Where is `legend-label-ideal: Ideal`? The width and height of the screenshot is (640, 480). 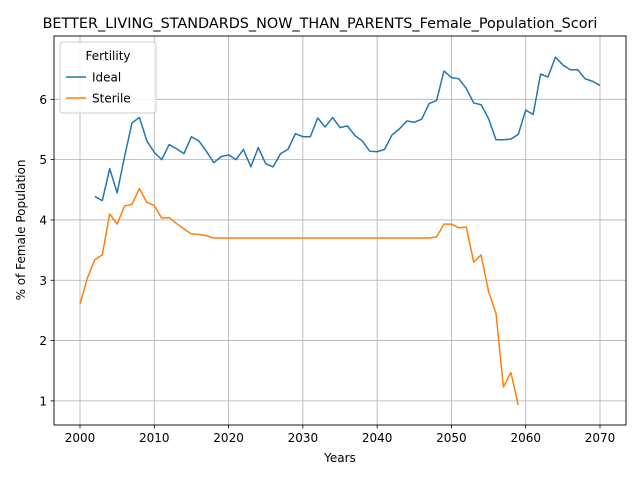 legend-label-ideal: Ideal is located at coordinates (106, 78).